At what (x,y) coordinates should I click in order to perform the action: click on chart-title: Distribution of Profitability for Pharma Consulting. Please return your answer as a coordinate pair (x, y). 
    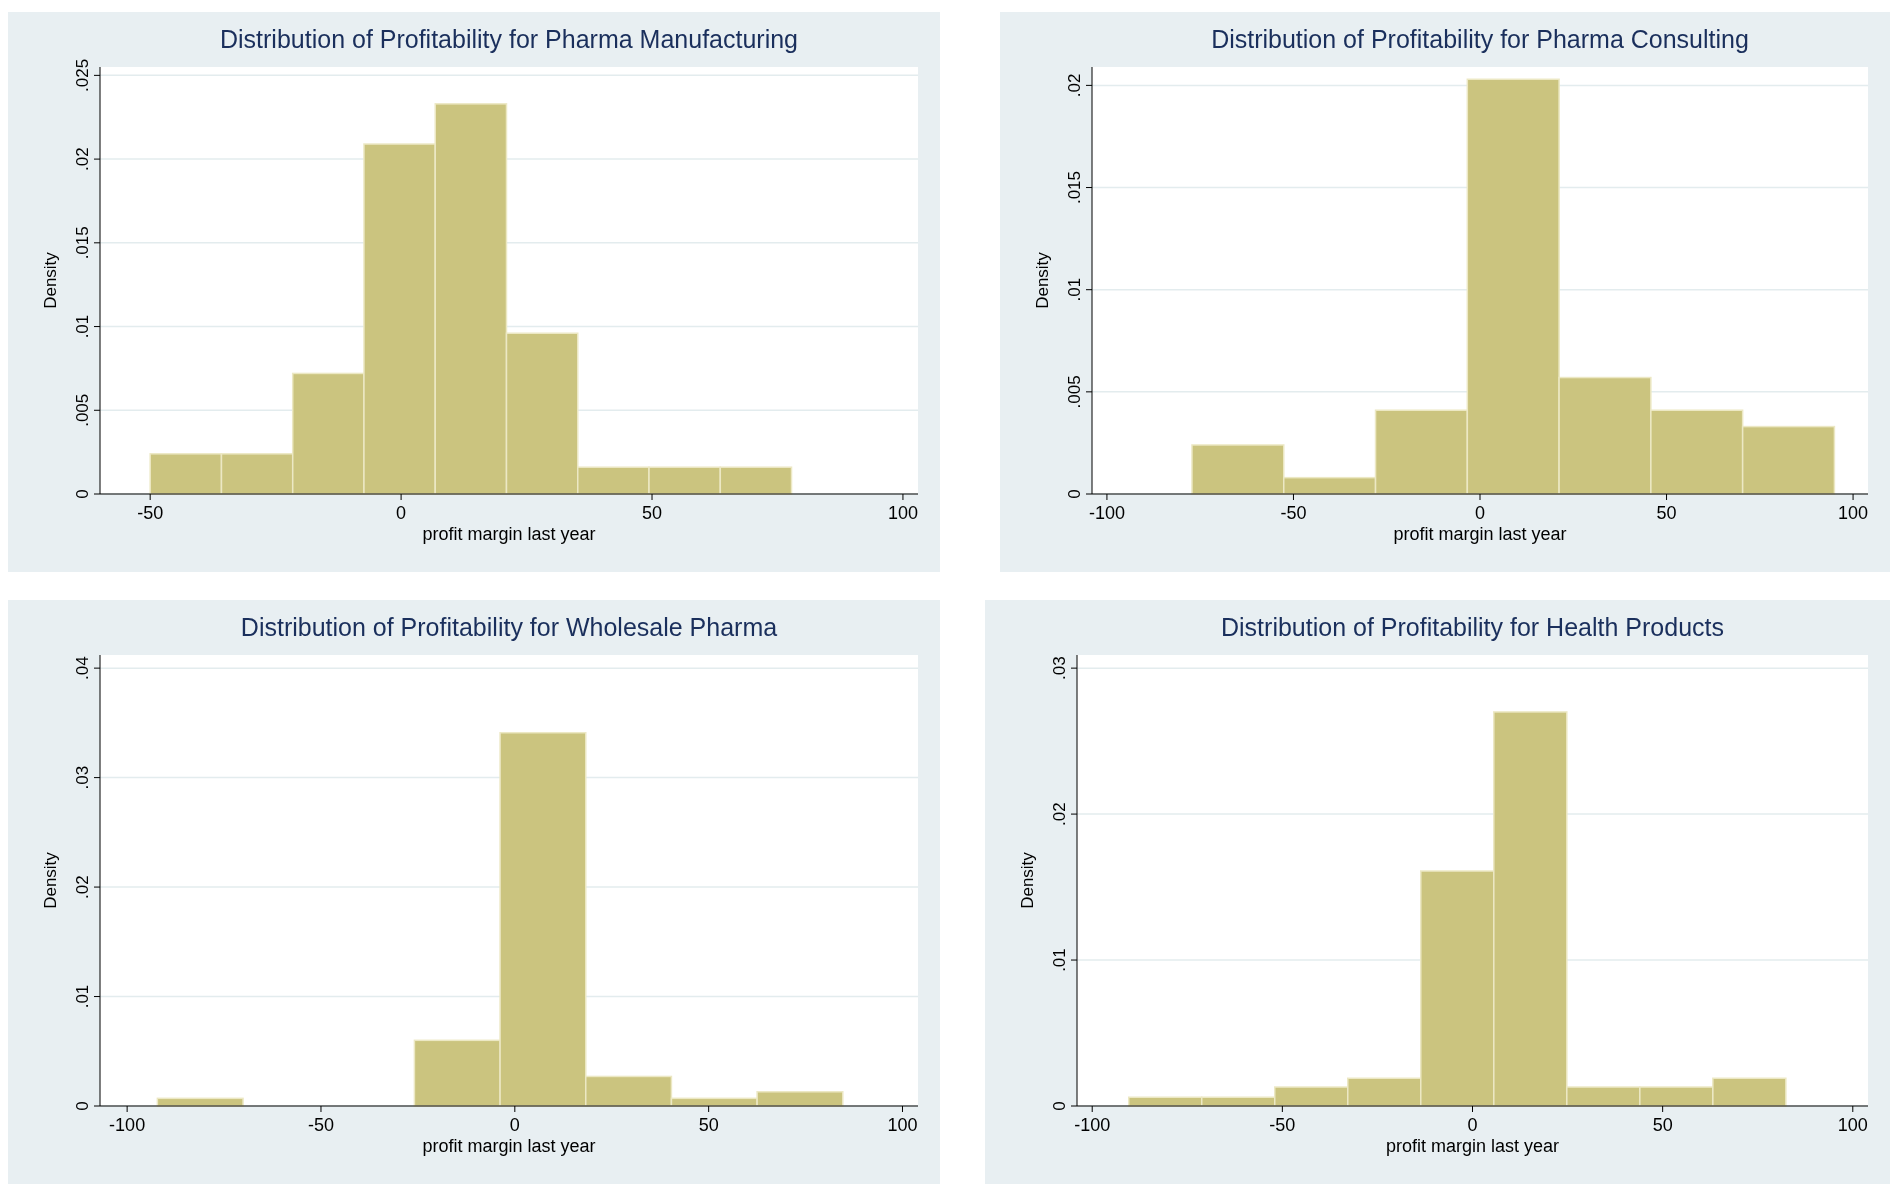
    Looking at the image, I should click on (1480, 39).